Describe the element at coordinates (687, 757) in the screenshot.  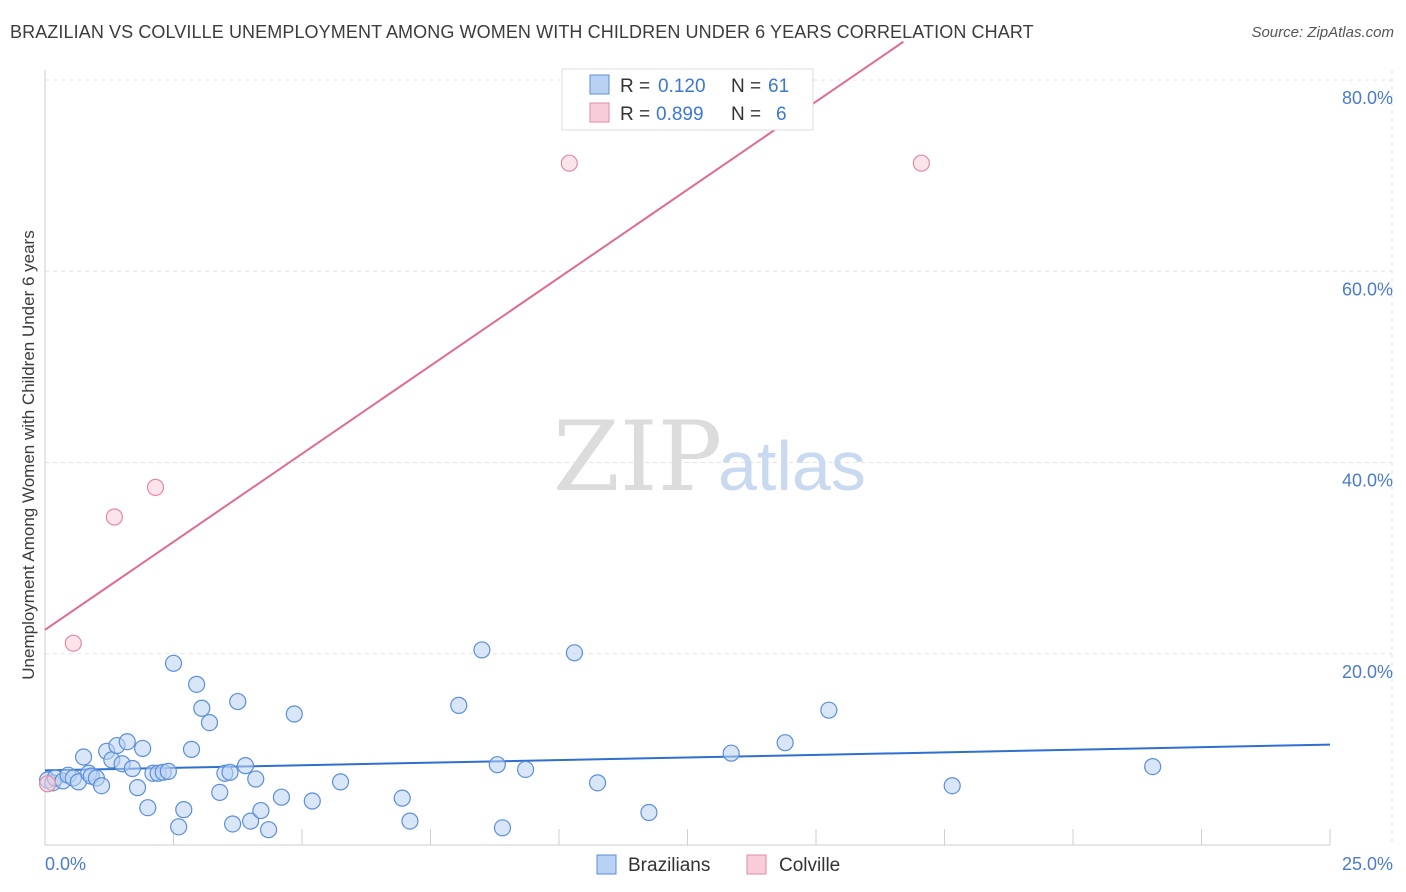
I see `trend-line-brazilians` at that location.